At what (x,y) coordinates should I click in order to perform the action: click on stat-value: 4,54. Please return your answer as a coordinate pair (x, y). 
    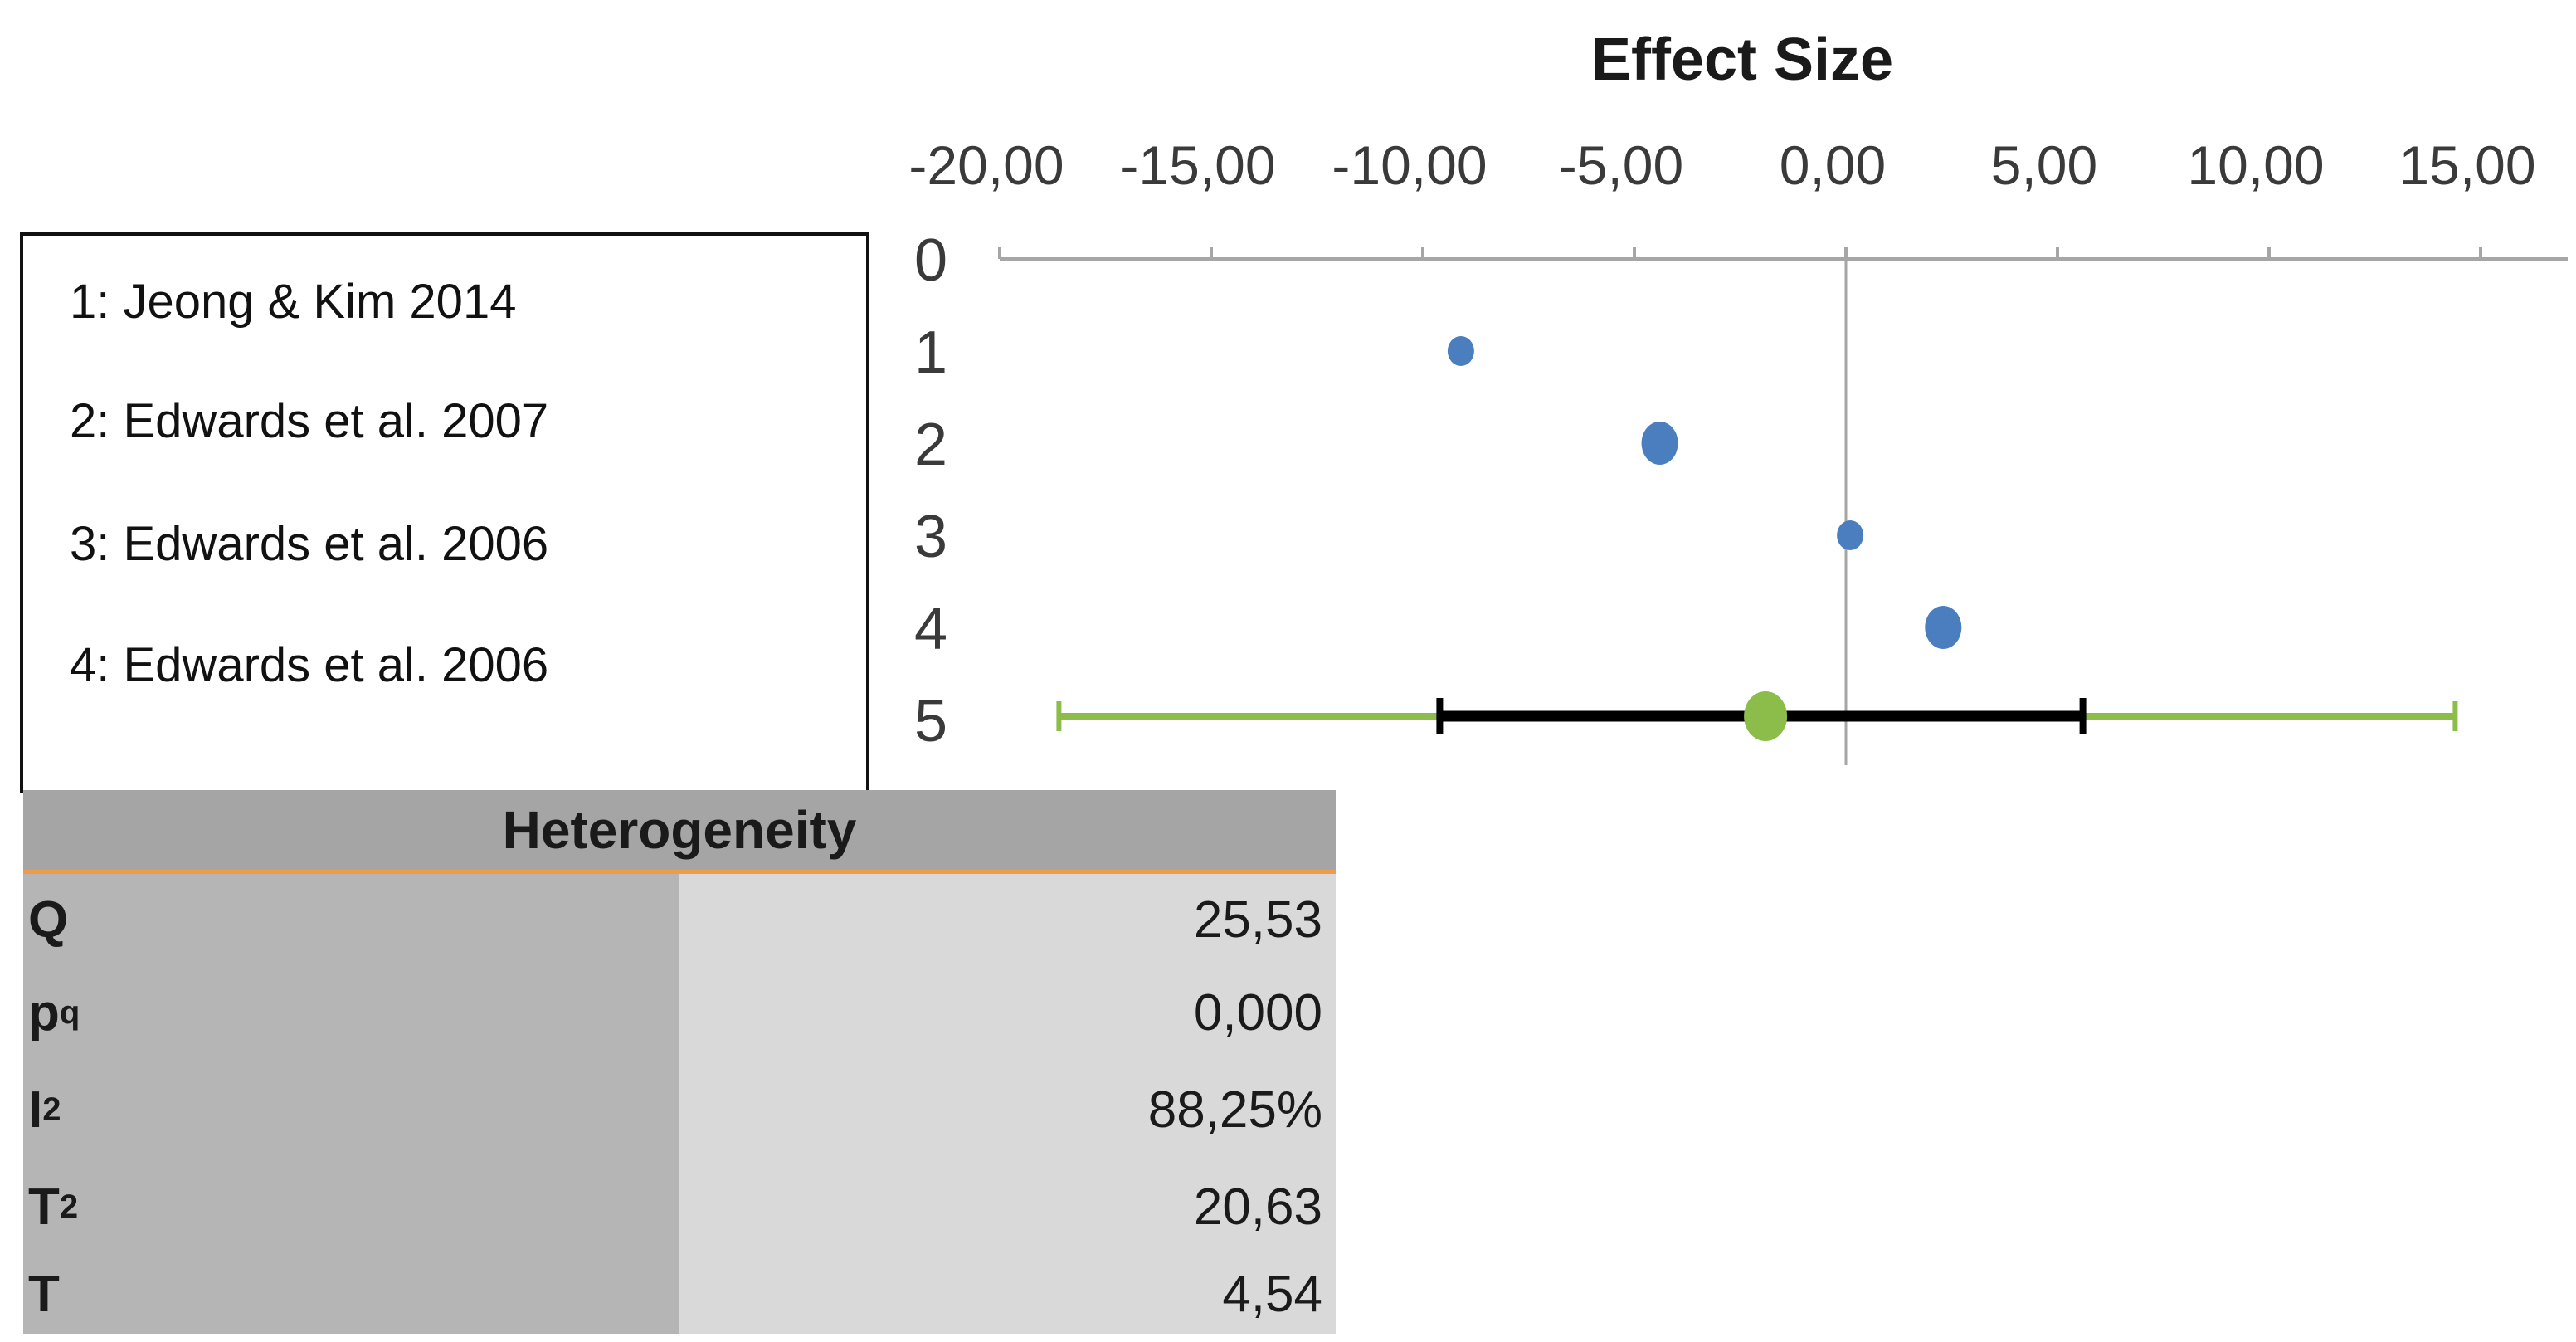
    Looking at the image, I should click on (1007, 1294).